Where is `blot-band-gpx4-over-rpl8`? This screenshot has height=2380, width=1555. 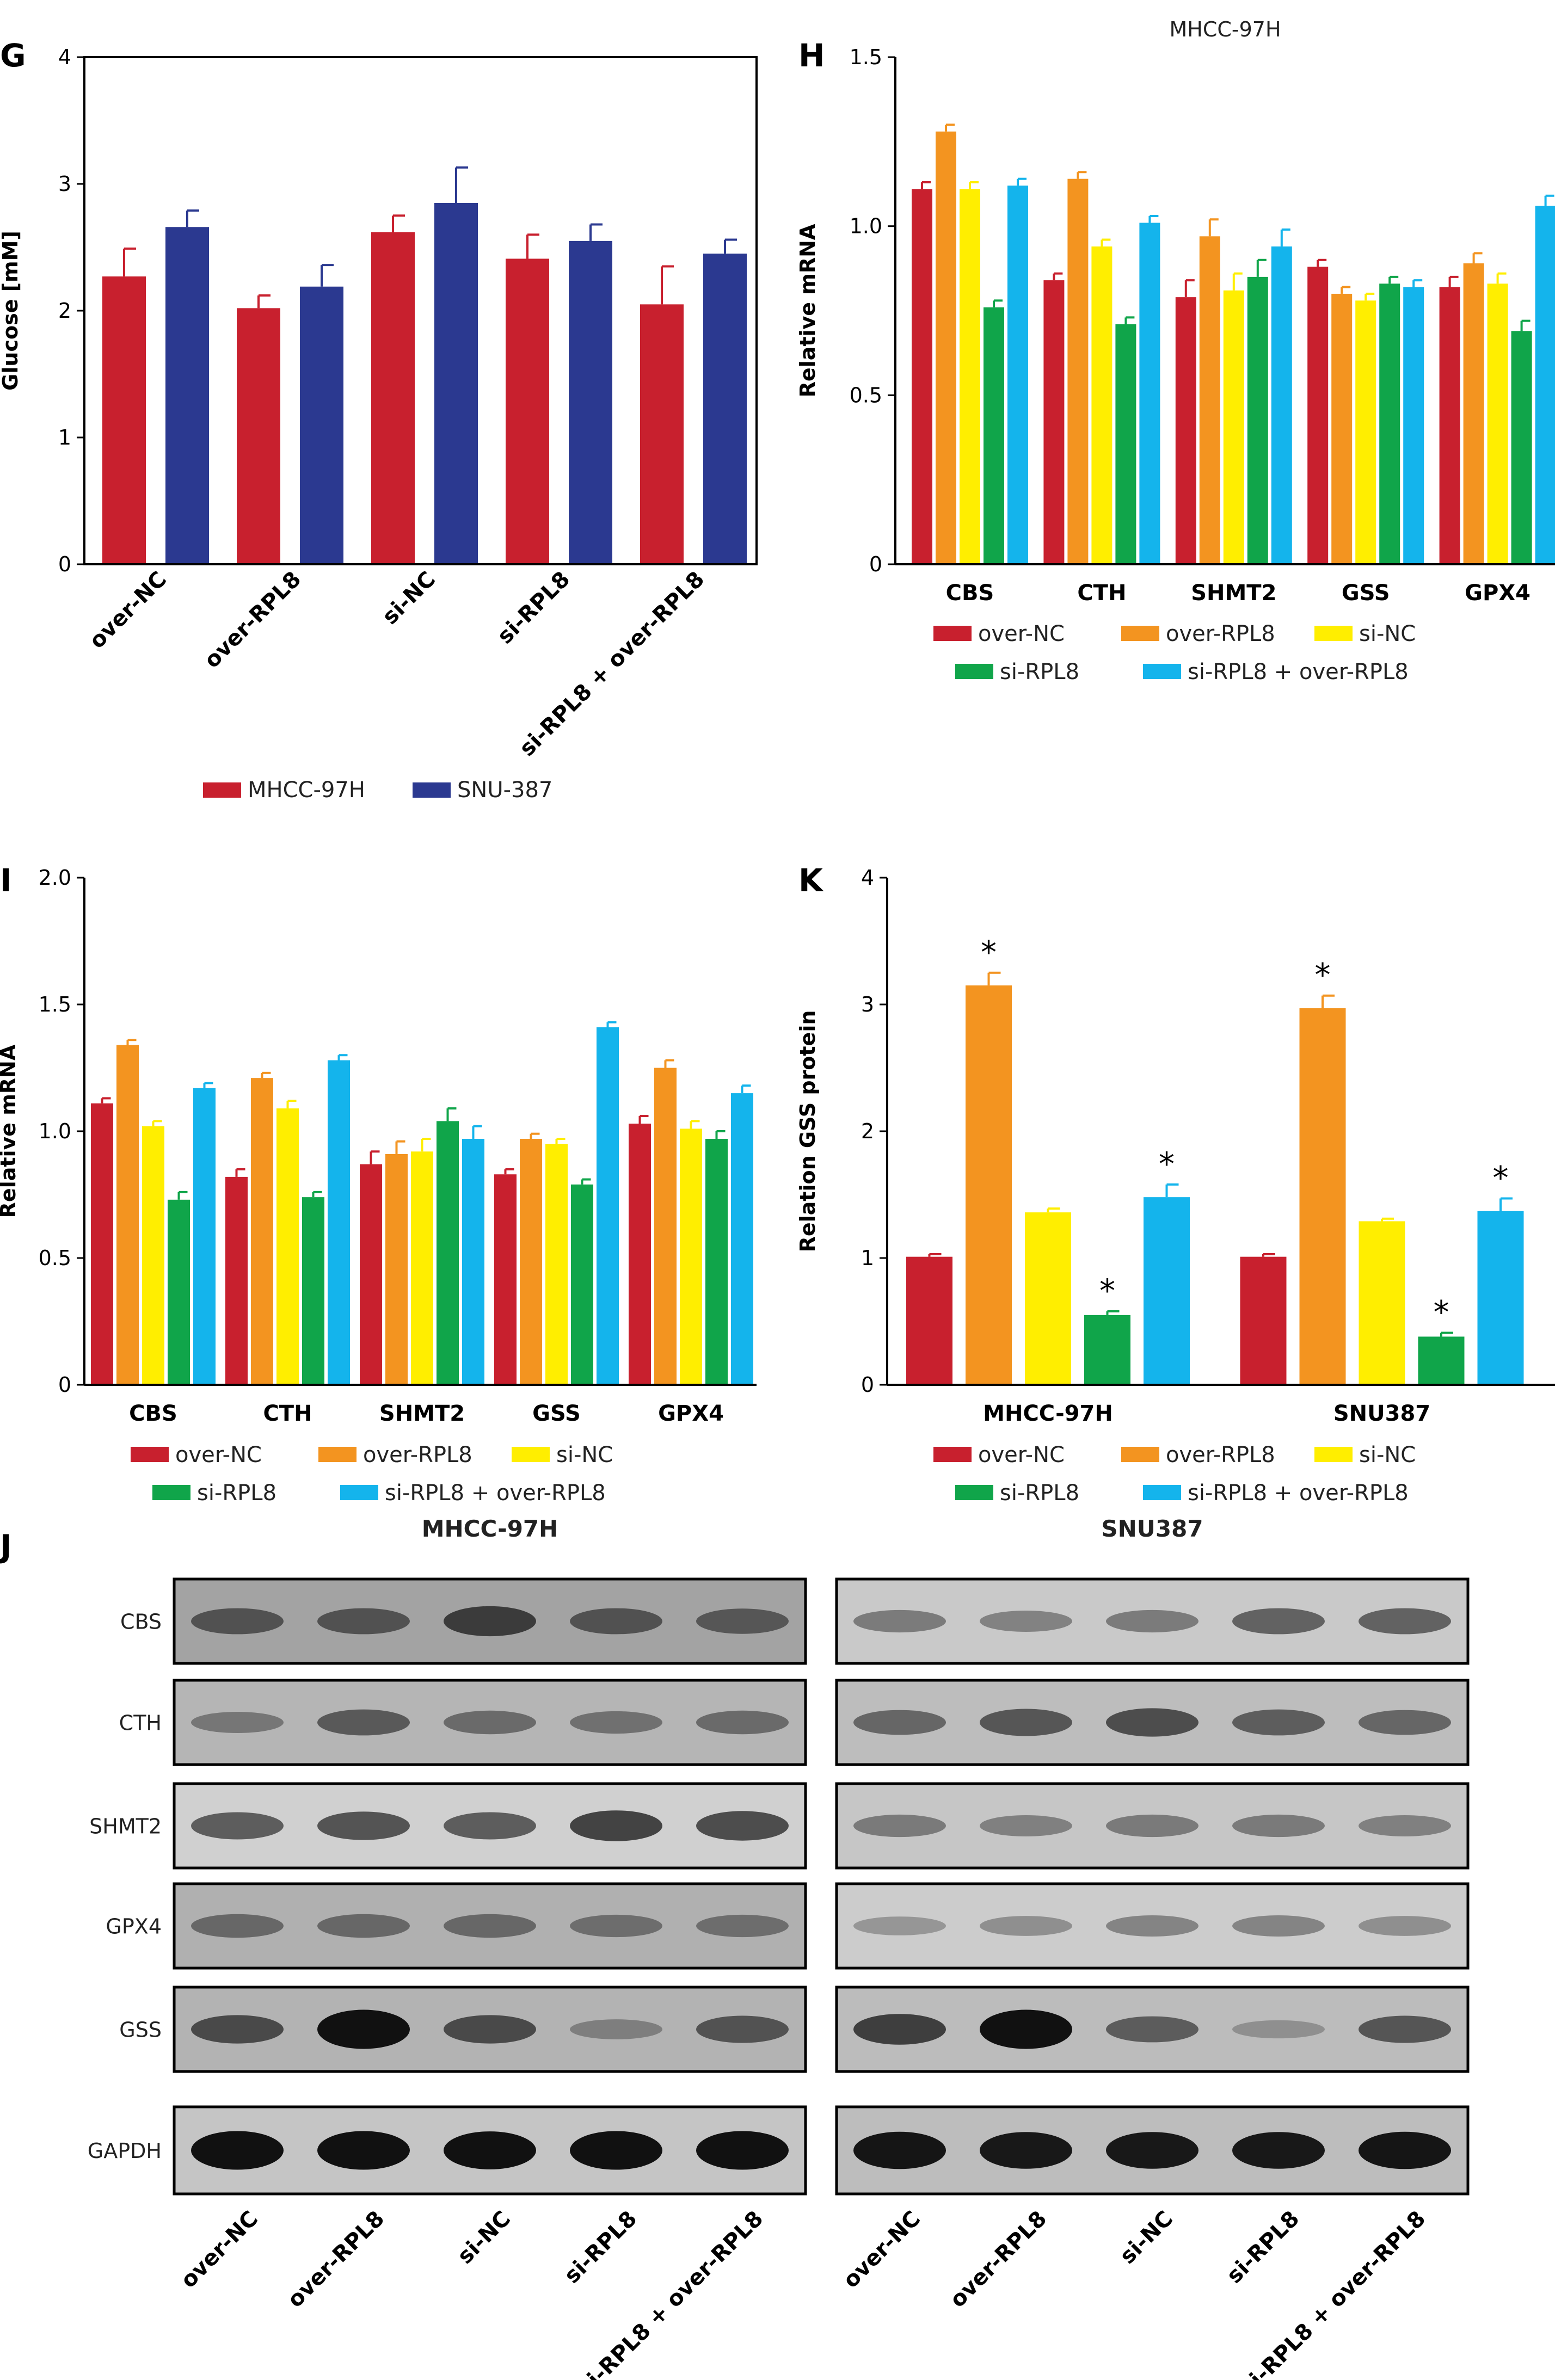
blot-band-gpx4-over-rpl8 is located at coordinates (363, 1926).